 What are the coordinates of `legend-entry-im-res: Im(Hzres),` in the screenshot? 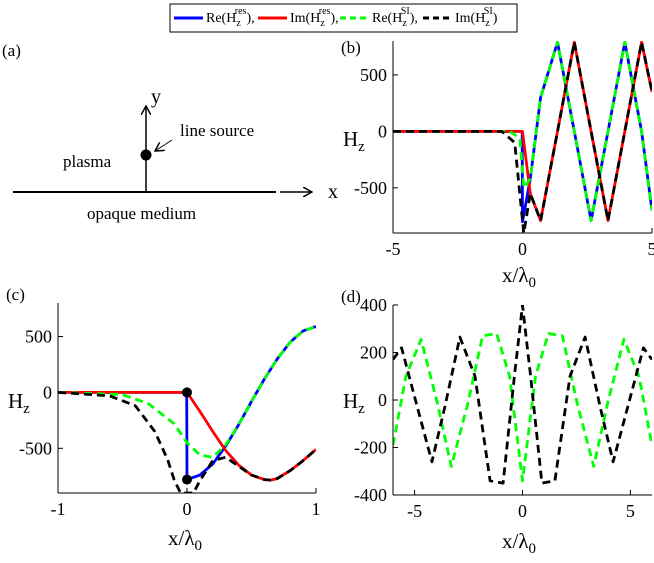 It's located at (298, 17).